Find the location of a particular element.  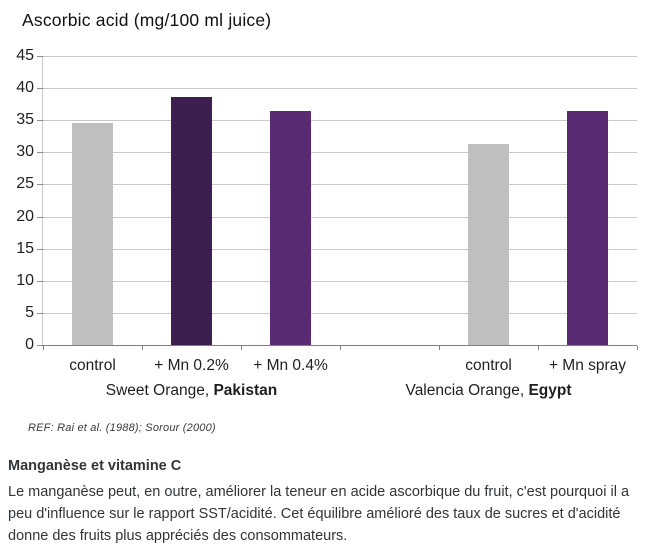

x-group-label: Sweet Orange, Pakistan is located at coordinates (191, 390).